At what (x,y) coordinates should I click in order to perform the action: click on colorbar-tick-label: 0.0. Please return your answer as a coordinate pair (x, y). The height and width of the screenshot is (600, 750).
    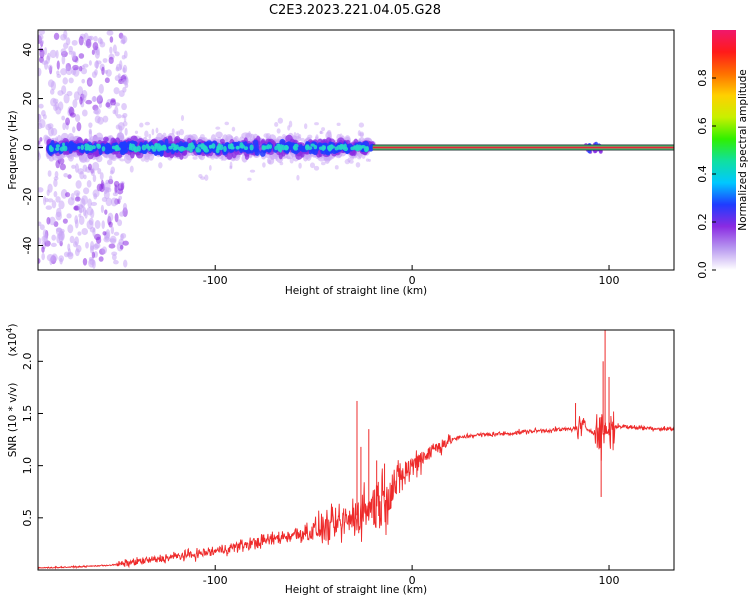
    Looking at the image, I should click on (702, 270).